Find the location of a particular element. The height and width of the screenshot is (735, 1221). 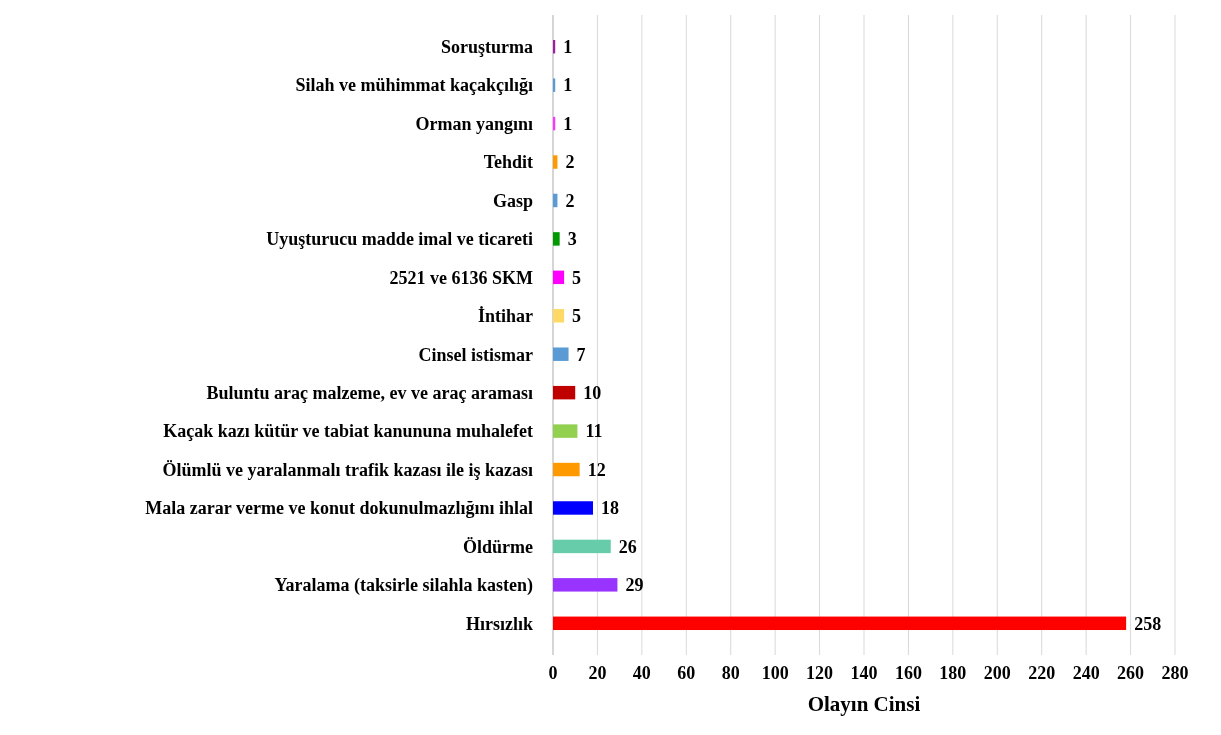

y-tick-label: Ölümlü ve yaralanmalı trafik kazası ile iş kazası is located at coordinates (347, 469).